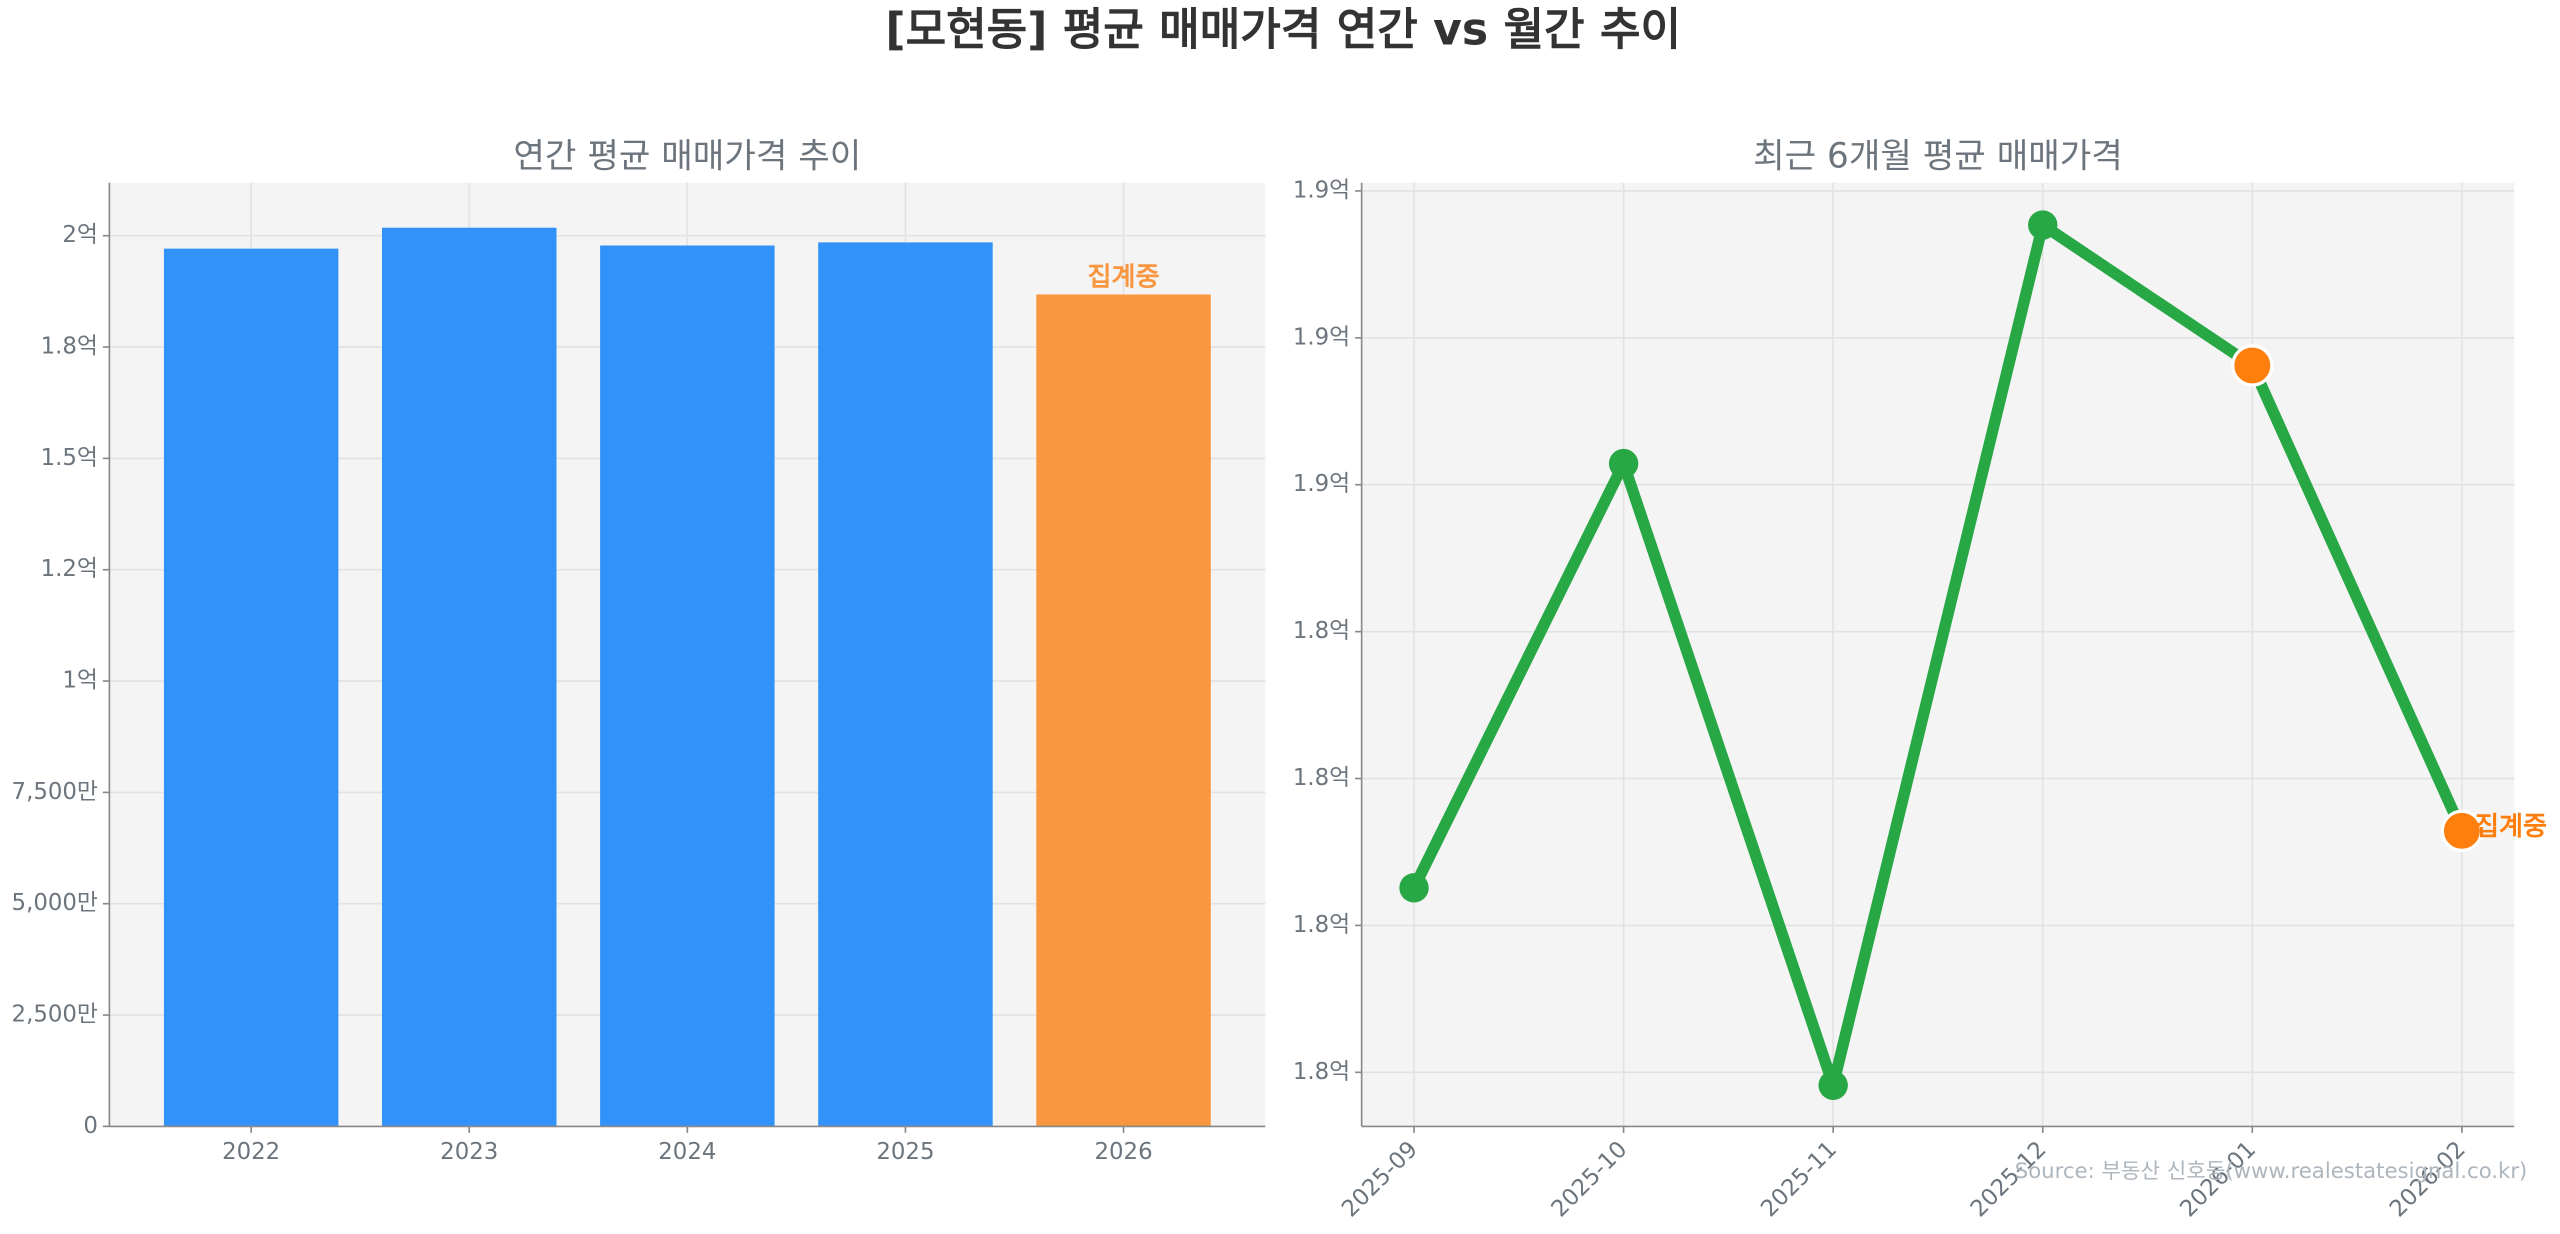  I want to click on y-tick-label: 2,500만, so click(55, 1015).